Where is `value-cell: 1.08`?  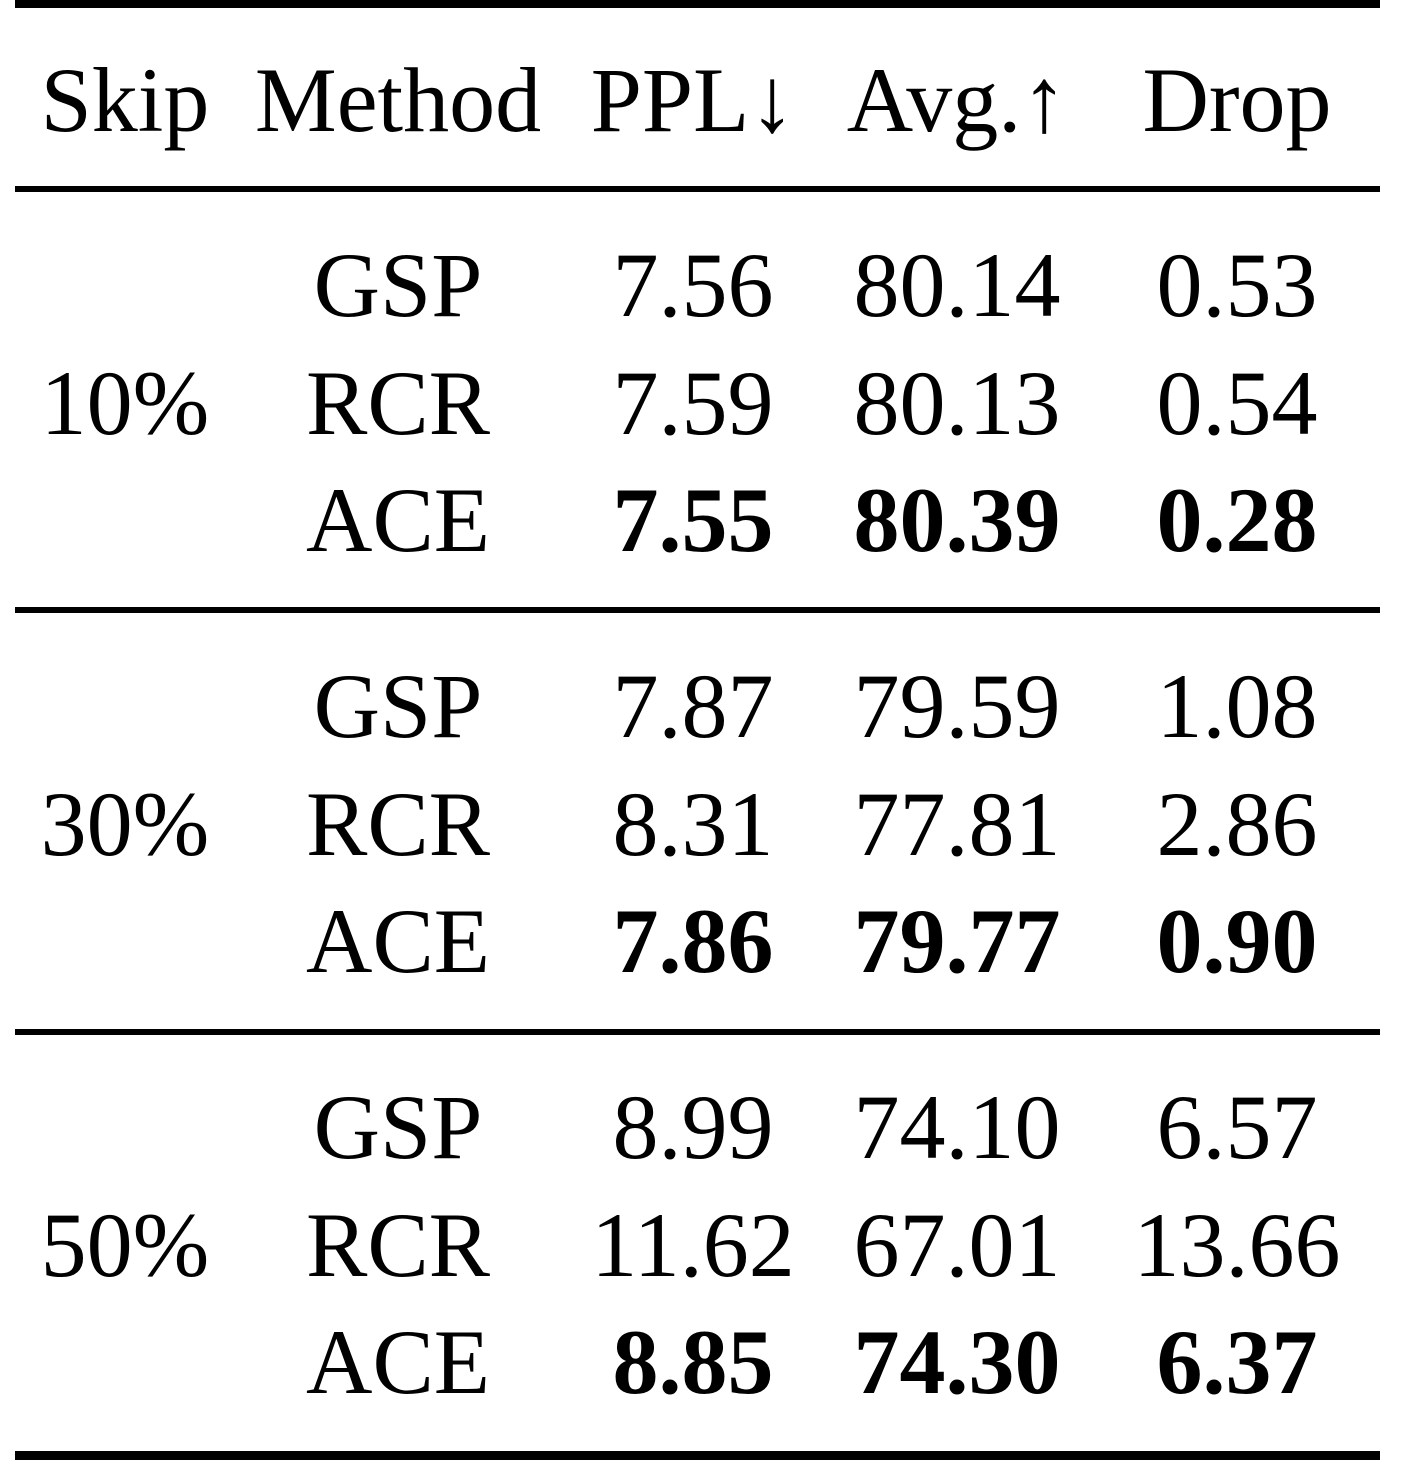
value-cell: 1.08 is located at coordinates (1237, 706).